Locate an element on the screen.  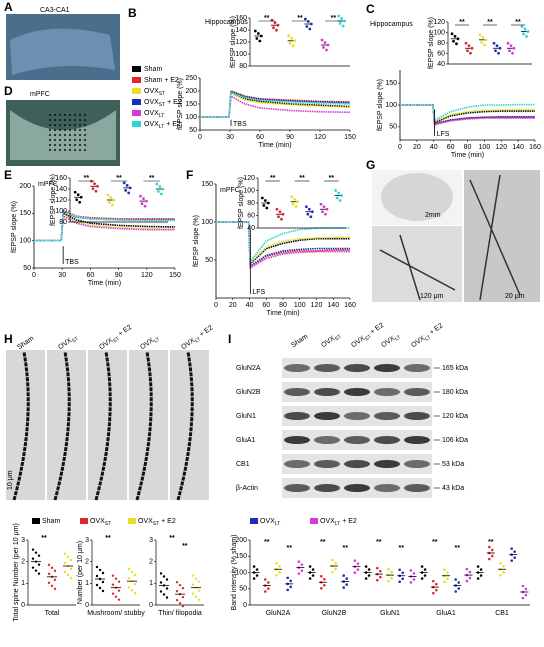
y-tick-label: 200 is located at coordinates (25, 186).